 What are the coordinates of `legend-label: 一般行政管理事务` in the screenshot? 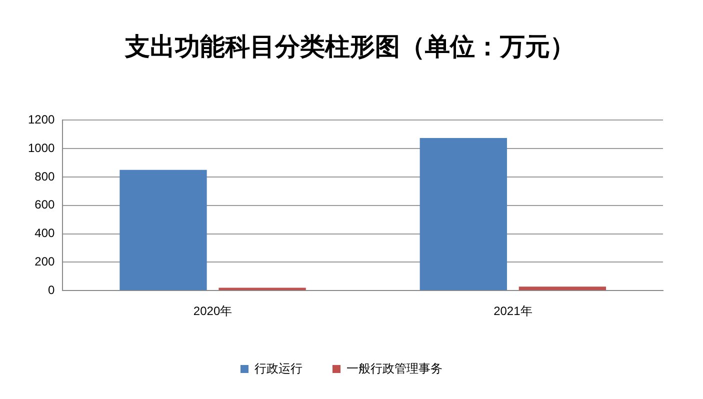 It's located at (394, 368).